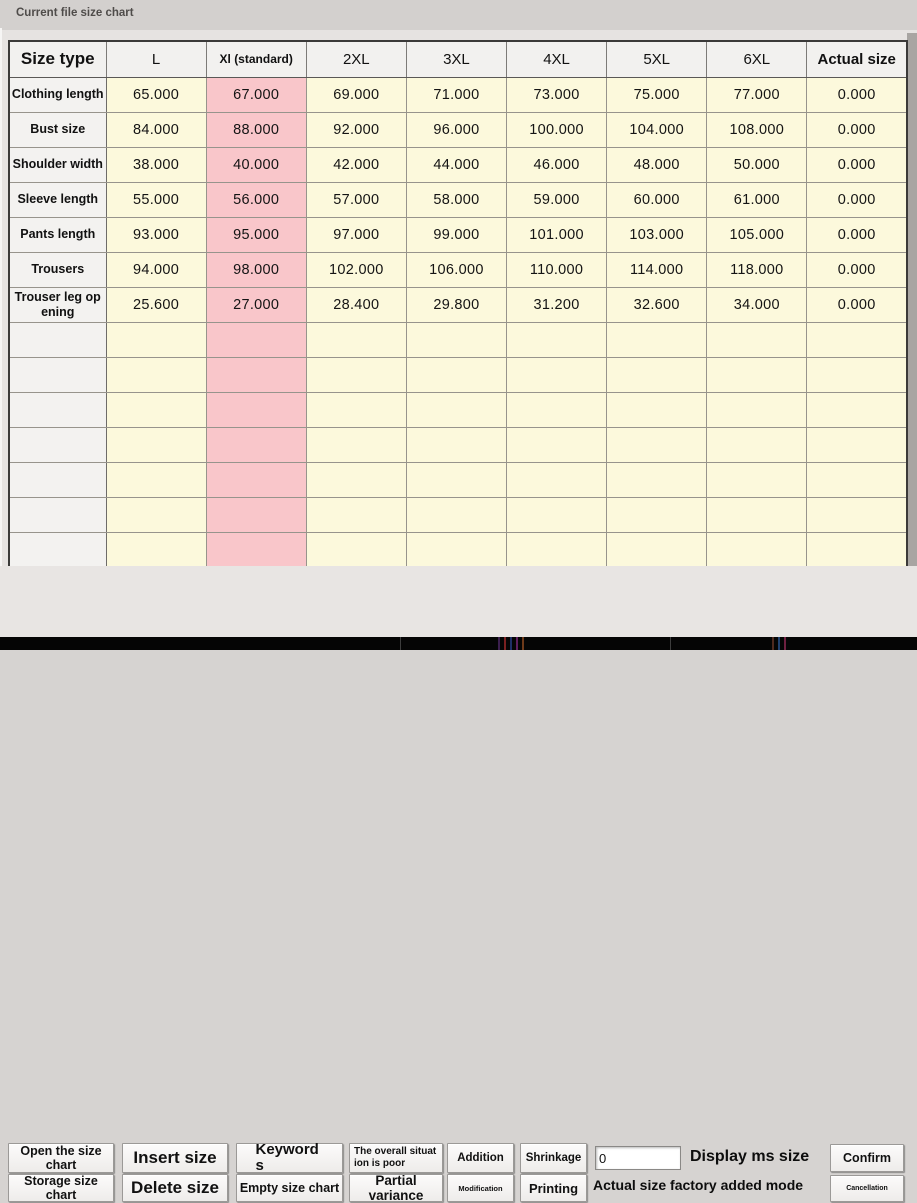  What do you see at coordinates (657, 199) in the screenshot?
I see `table-cell: 60.000` at bounding box center [657, 199].